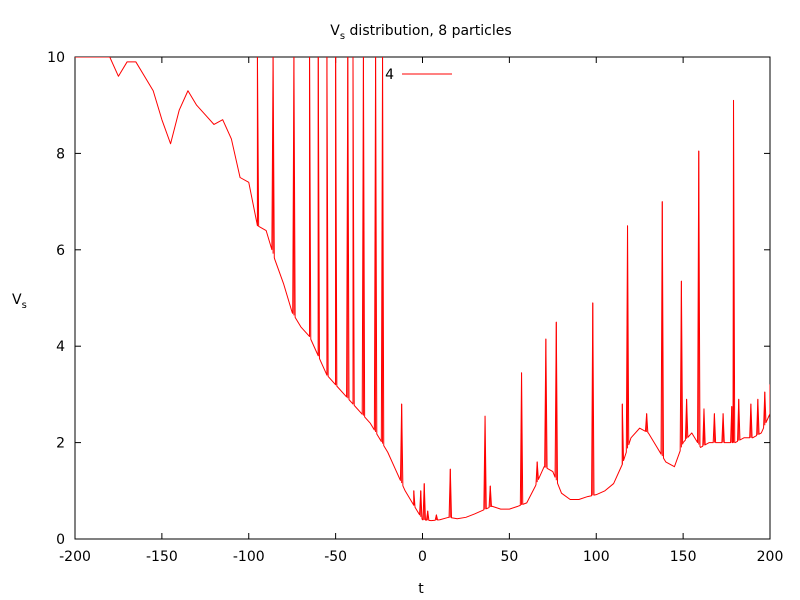  Describe the element at coordinates (162, 557) in the screenshot. I see `x-tick-label: -150` at that location.